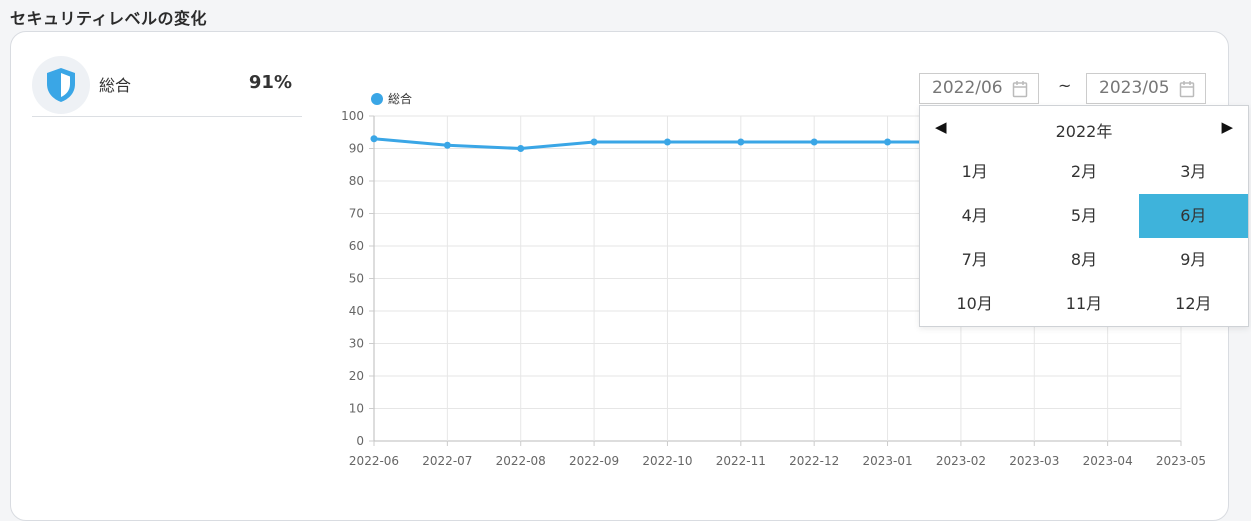 The image size is (1251, 521). I want to click on month-picker-popup: ◀ 2022年 ▶ 1月 2月 3月 4月 5月 6月 7月 8月 9月 10月 11月 12月, so click(1084, 216).